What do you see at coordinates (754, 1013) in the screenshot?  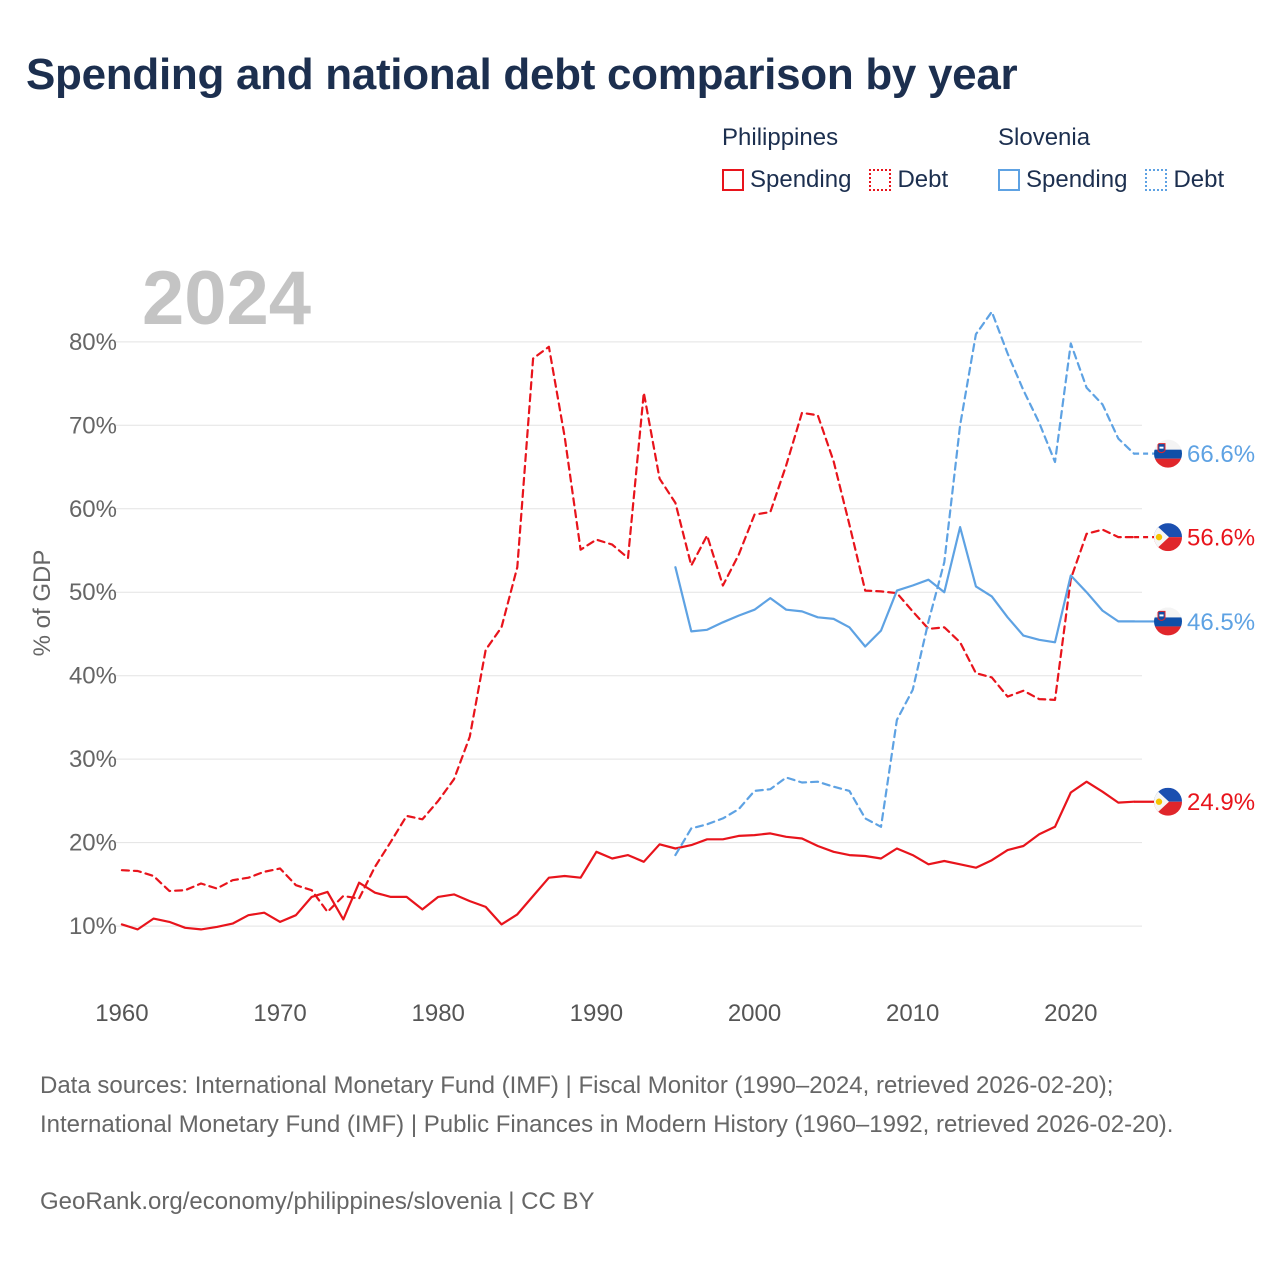 I see `x-tick-label: 2000` at bounding box center [754, 1013].